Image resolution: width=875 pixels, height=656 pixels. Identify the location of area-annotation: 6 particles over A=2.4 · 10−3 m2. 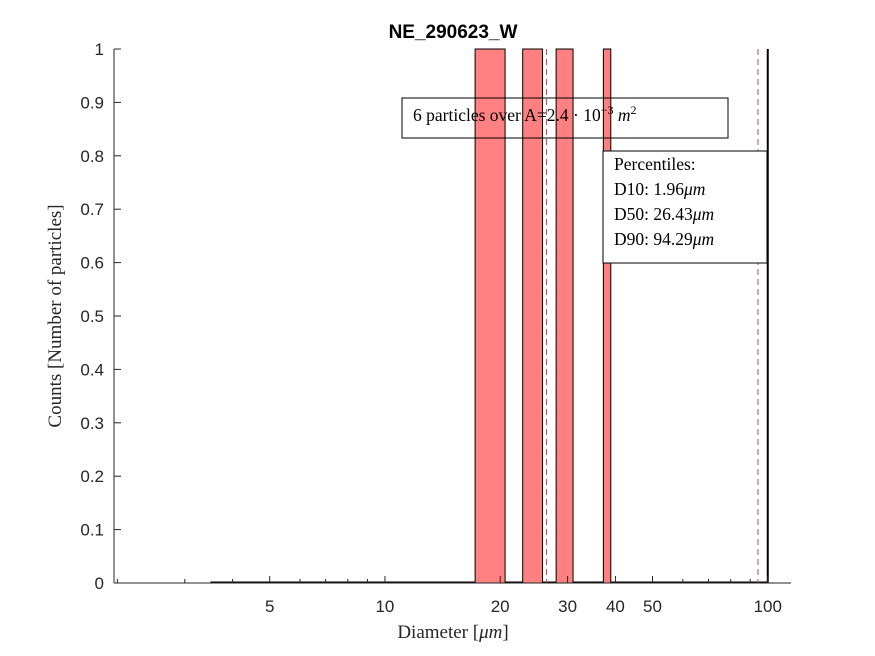
(565, 118).